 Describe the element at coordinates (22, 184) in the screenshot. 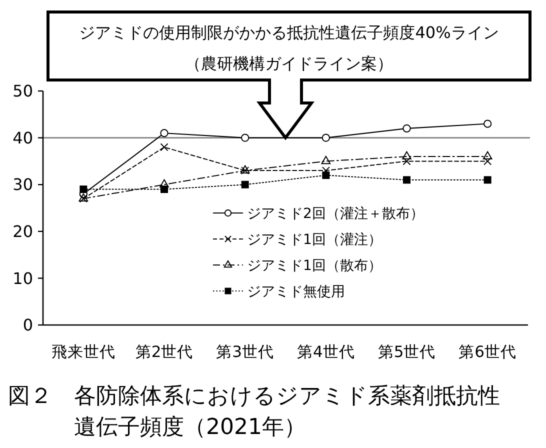

I see `y-tick-label: 30` at that location.